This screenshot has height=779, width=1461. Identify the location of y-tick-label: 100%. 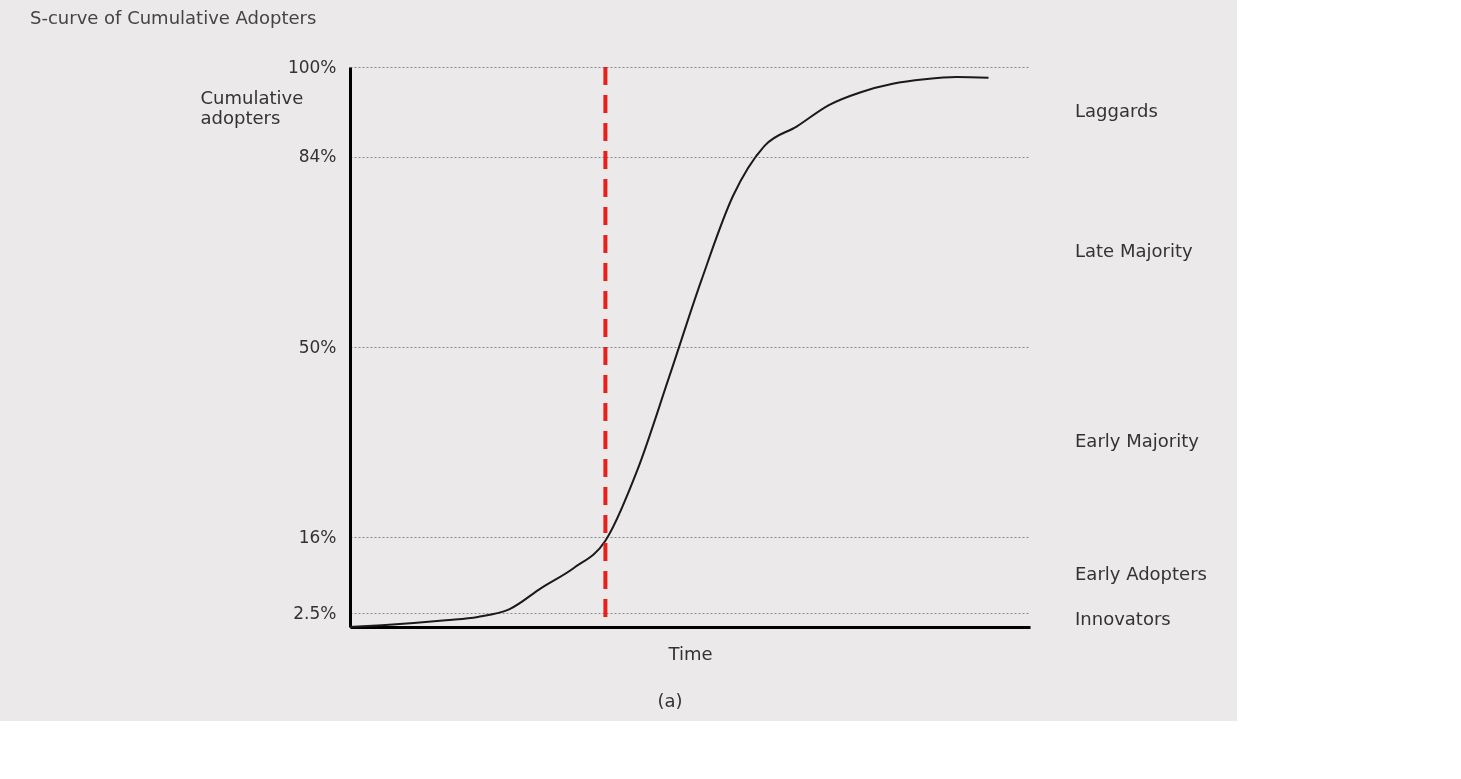
(312, 66).